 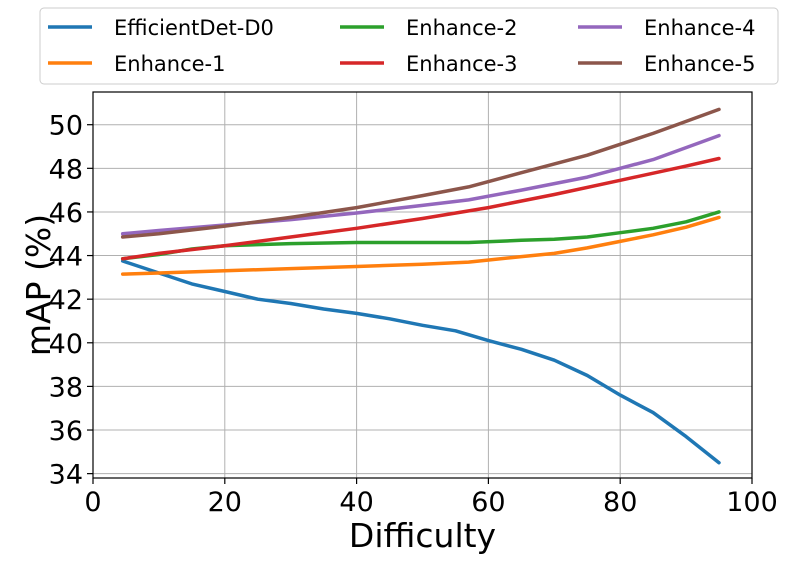 What do you see at coordinates (66, 300) in the screenshot?
I see `y-tick-label: 42` at bounding box center [66, 300].